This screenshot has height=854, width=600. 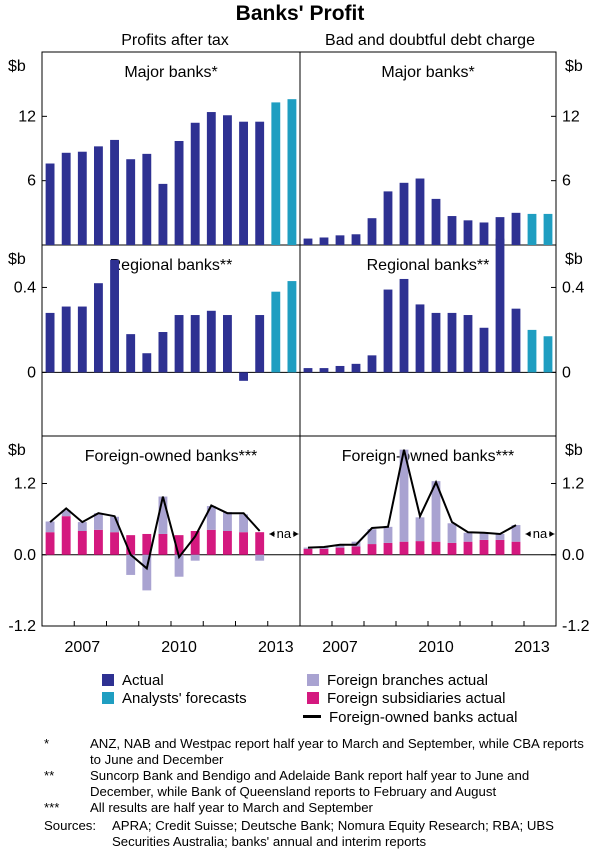 I want to click on footnote-3-mark: ***, so click(x=52, y=807).